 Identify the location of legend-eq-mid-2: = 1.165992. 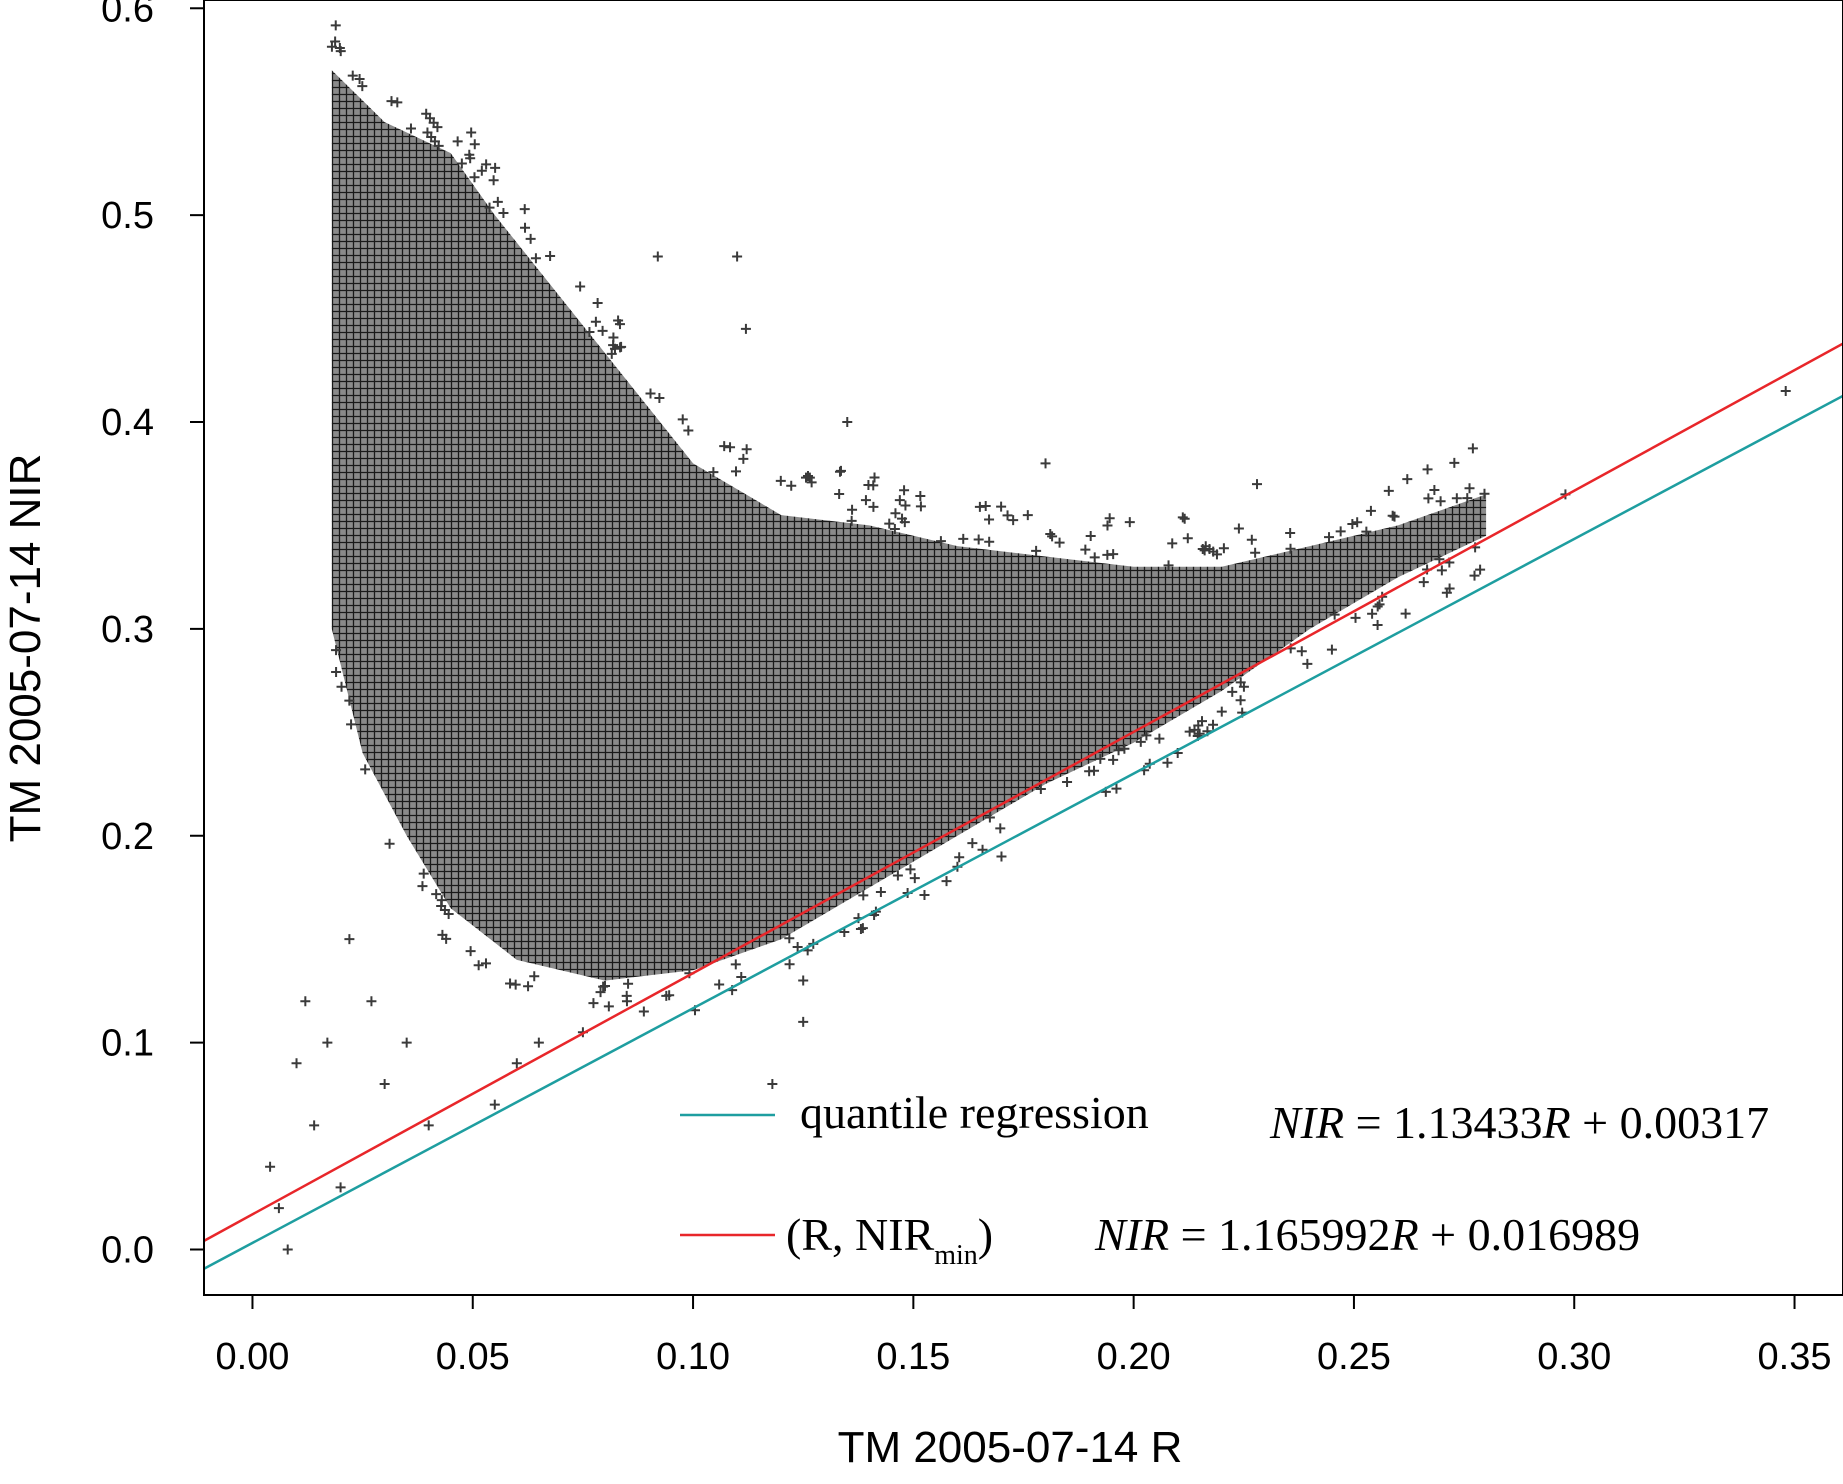
(1279, 1234).